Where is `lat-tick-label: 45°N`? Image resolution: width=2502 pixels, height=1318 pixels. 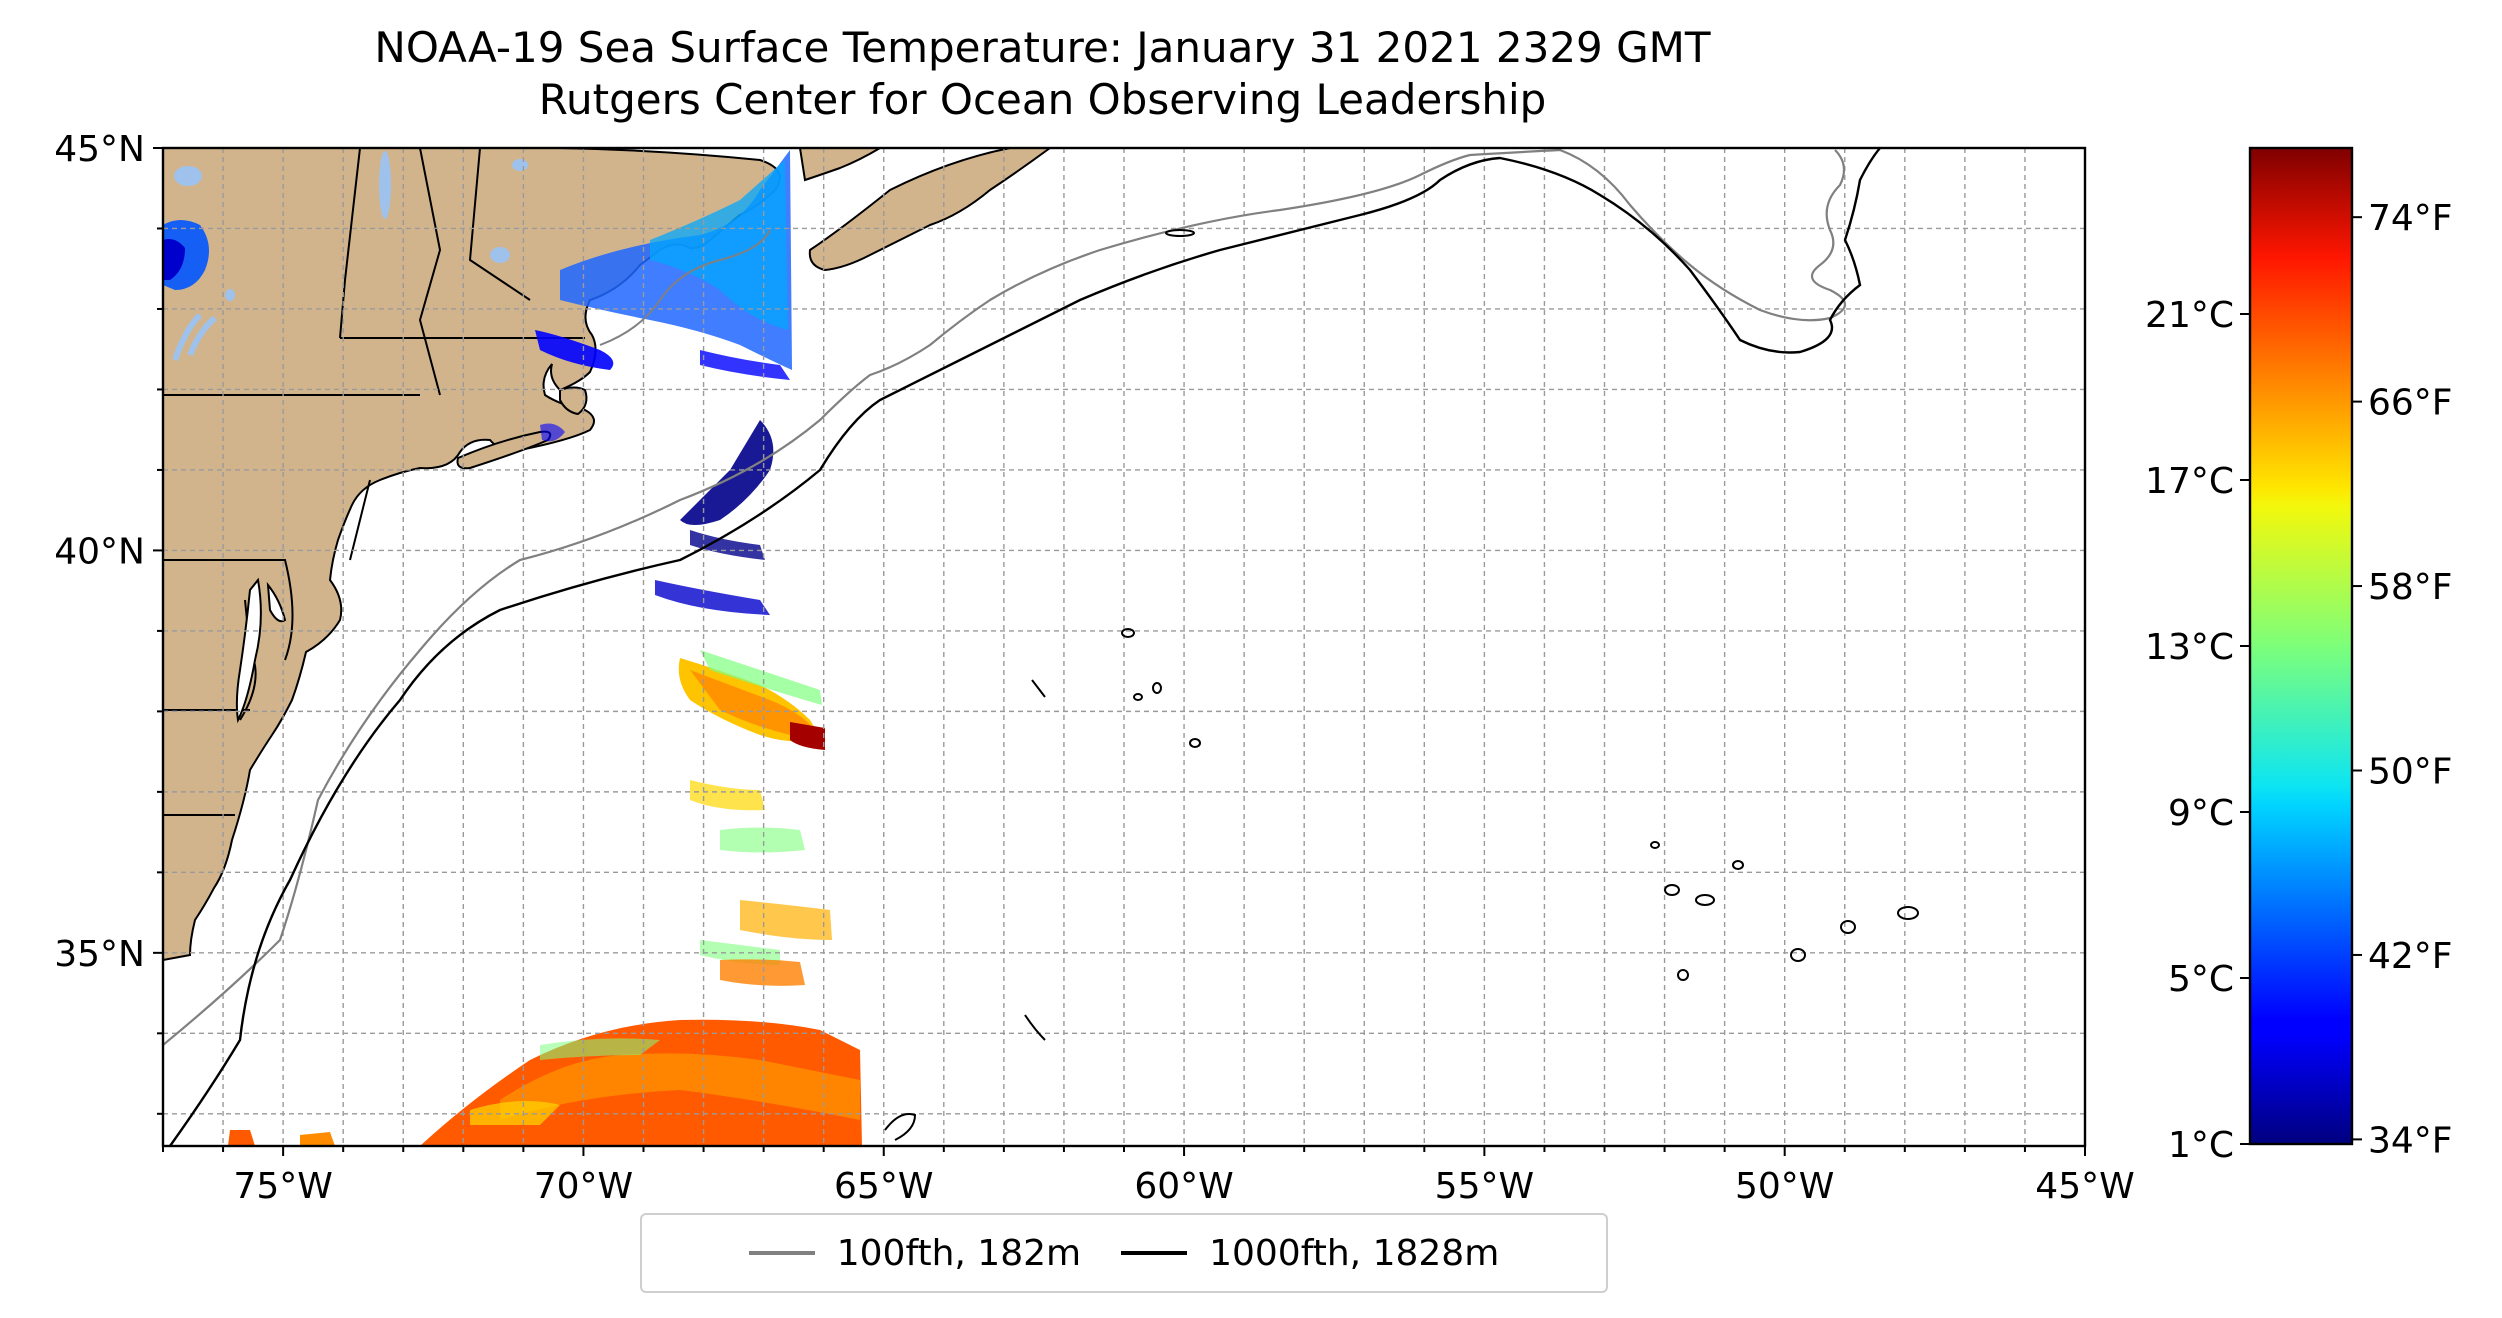 lat-tick-label: 45°N is located at coordinates (99, 149).